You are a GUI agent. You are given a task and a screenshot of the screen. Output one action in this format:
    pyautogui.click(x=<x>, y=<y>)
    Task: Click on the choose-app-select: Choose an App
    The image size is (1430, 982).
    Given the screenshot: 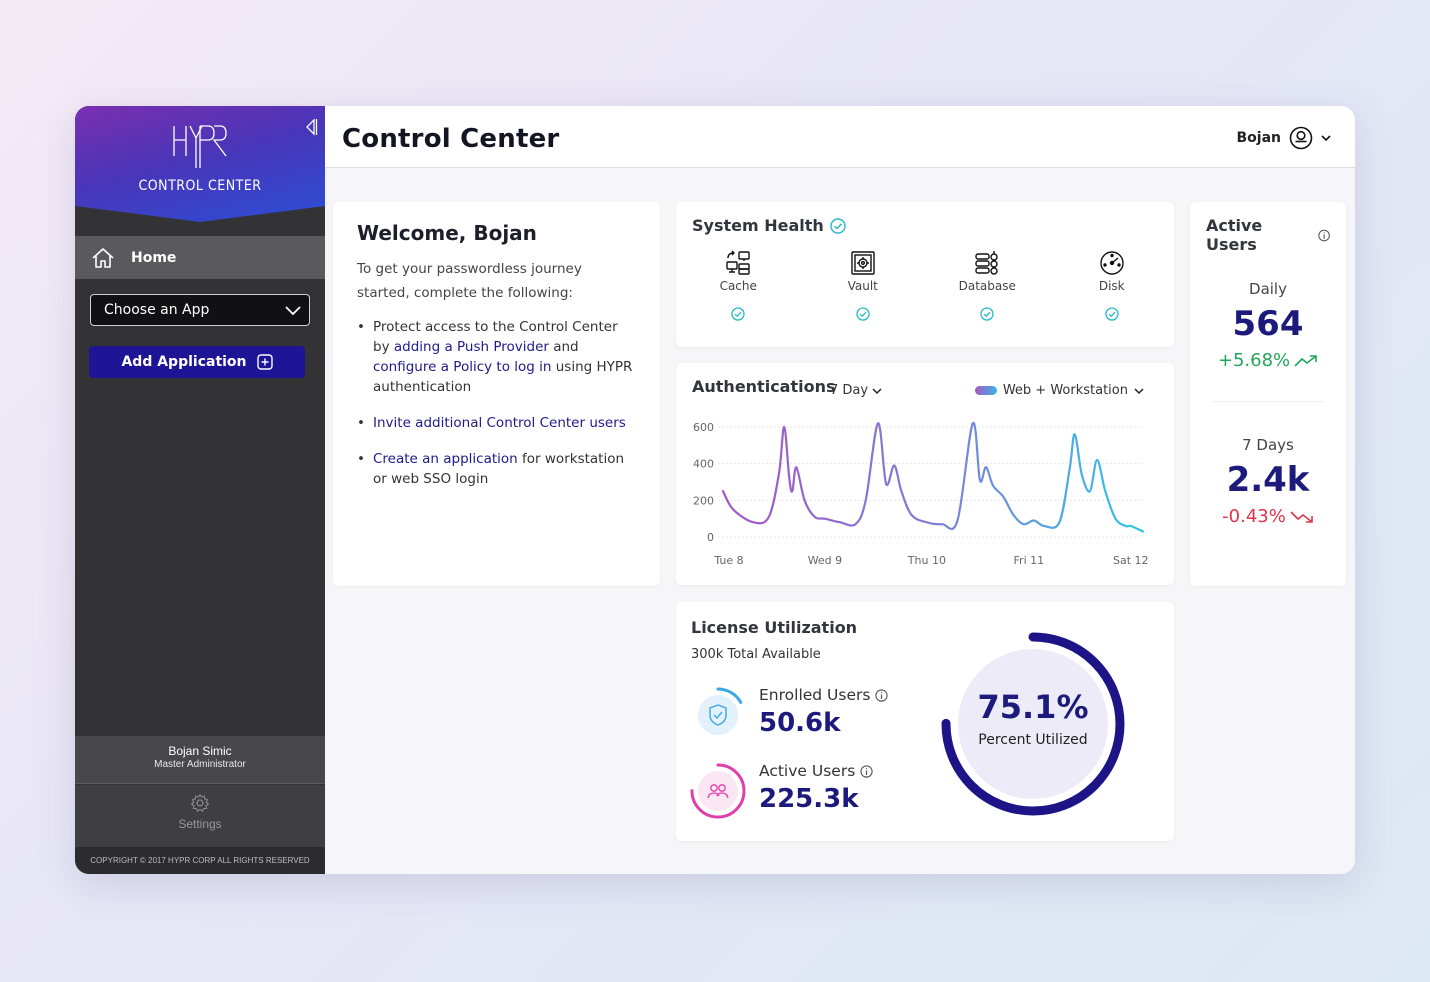 What is the action you would take?
    pyautogui.click(x=200, y=310)
    